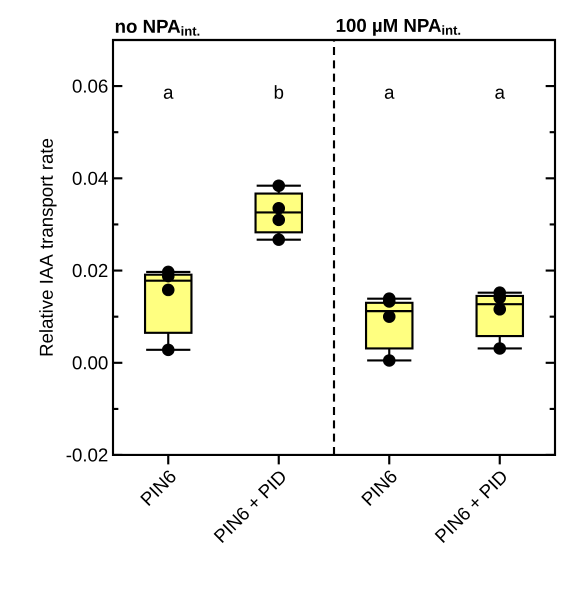 The image size is (563, 591). I want to click on y-tick-label: 0.06, so click(90, 86).